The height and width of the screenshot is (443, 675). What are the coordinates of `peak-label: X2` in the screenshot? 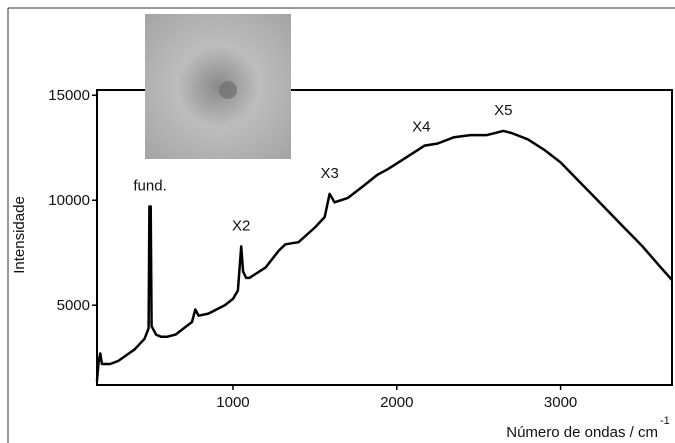 It's located at (241, 225).